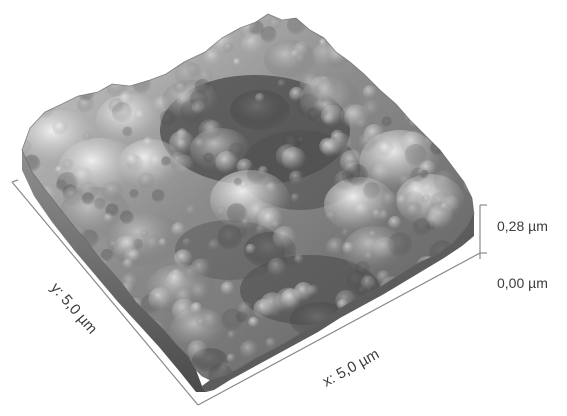  What do you see at coordinates (522, 226) in the screenshot?
I see `z-scale-top-label: 0,28 µm` at bounding box center [522, 226].